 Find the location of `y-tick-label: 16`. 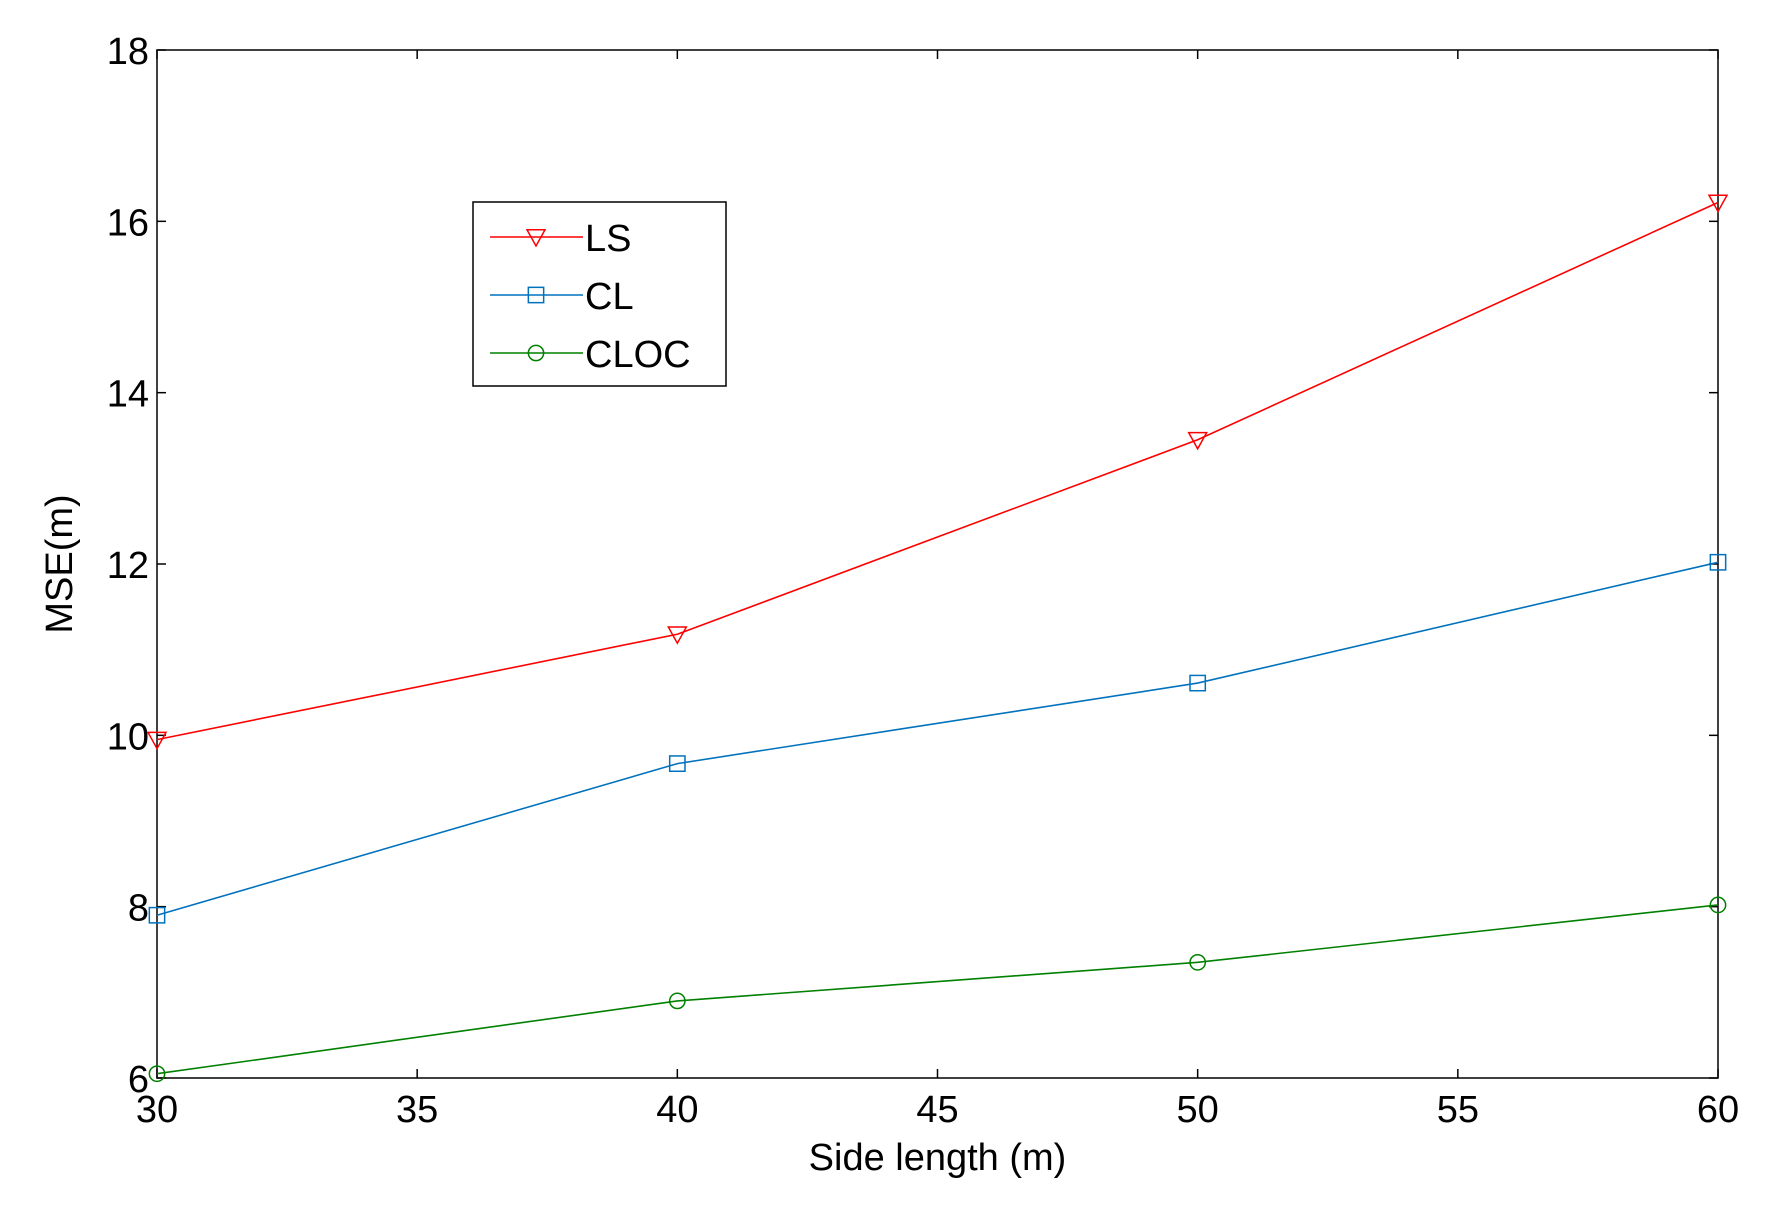

y-tick-label: 16 is located at coordinates (128, 223).